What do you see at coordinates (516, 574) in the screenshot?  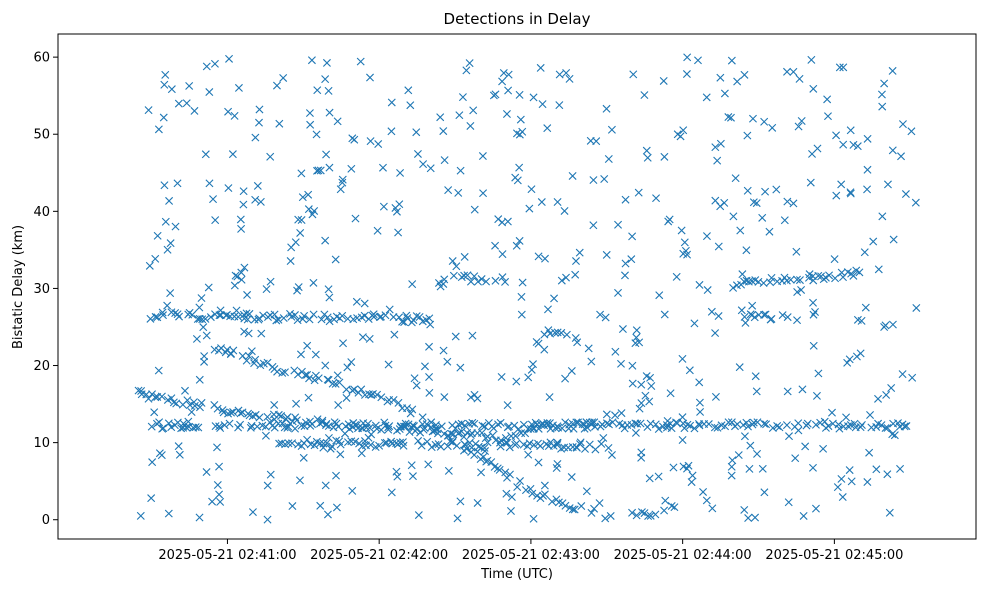 I see `x-axis-title: Time (UTC)` at bounding box center [516, 574].